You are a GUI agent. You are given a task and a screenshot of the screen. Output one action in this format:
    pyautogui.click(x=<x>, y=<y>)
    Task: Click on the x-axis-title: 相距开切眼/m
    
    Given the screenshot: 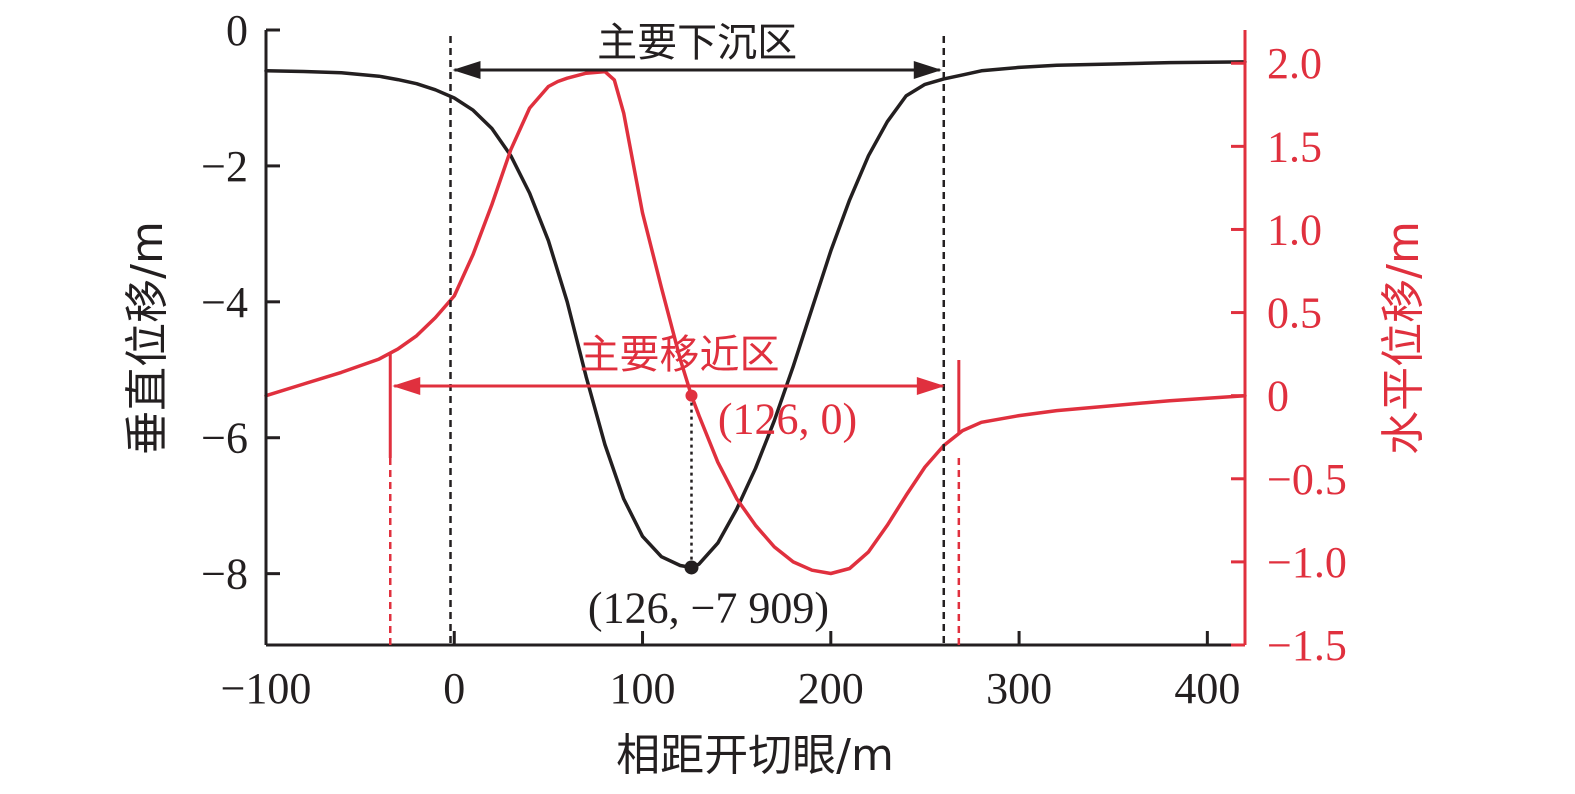 What is the action you would take?
    pyautogui.click(x=755, y=755)
    